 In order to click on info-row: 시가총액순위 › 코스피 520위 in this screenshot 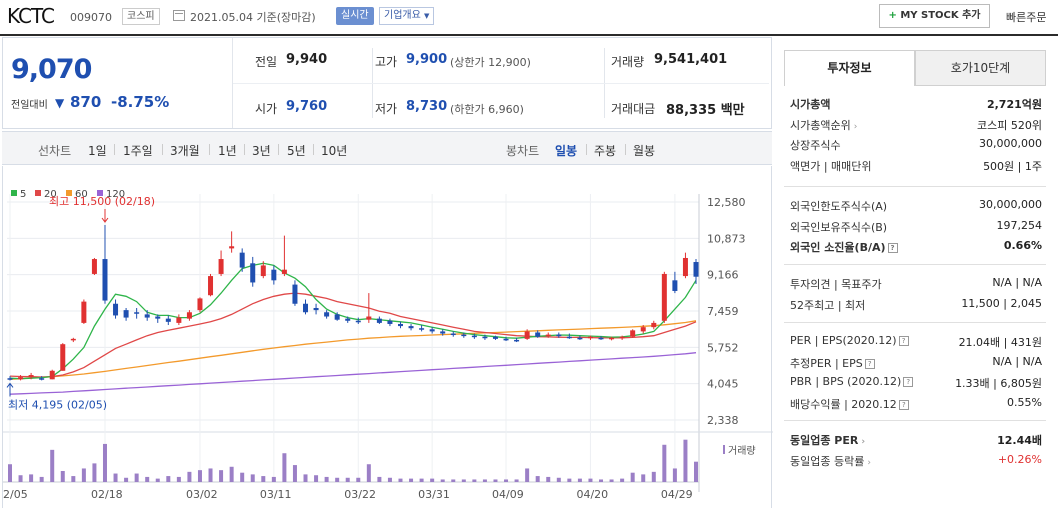, I will do `click(916, 125)`.